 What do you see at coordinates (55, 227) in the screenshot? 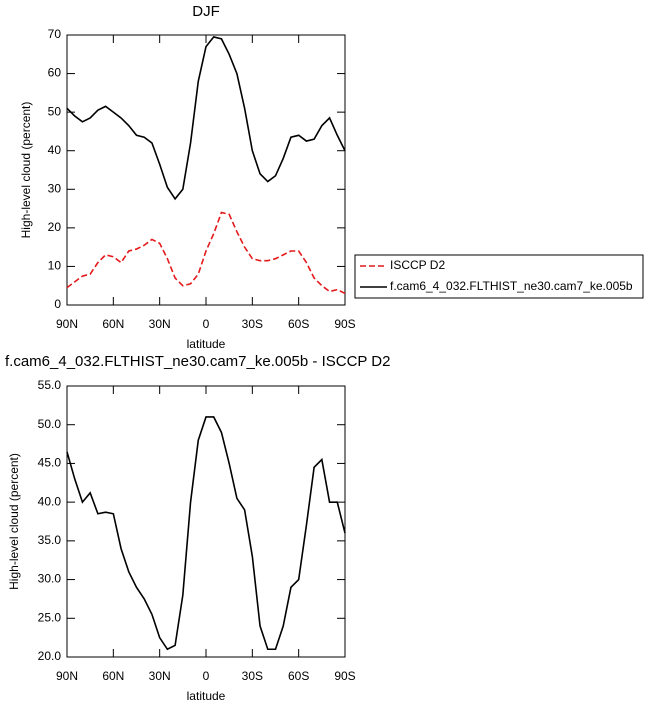
I see `y-tick-label: 20` at bounding box center [55, 227].